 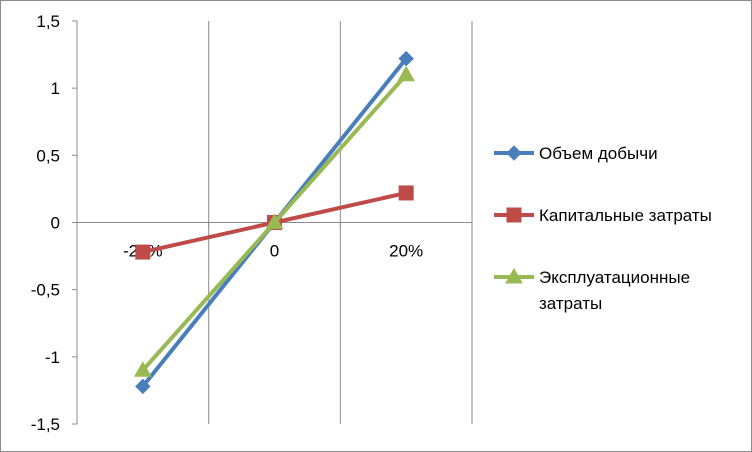 What do you see at coordinates (52, 357) in the screenshot?
I see `y-tick-label: -1` at bounding box center [52, 357].